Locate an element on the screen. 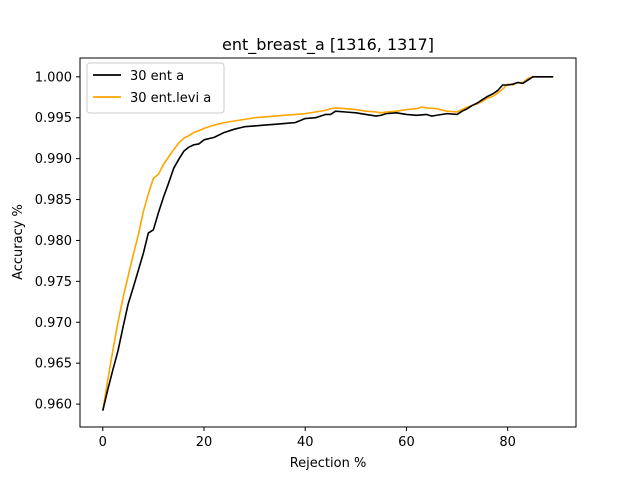  legend: 30 ent a 30 ent.levi a is located at coordinates (155, 88).